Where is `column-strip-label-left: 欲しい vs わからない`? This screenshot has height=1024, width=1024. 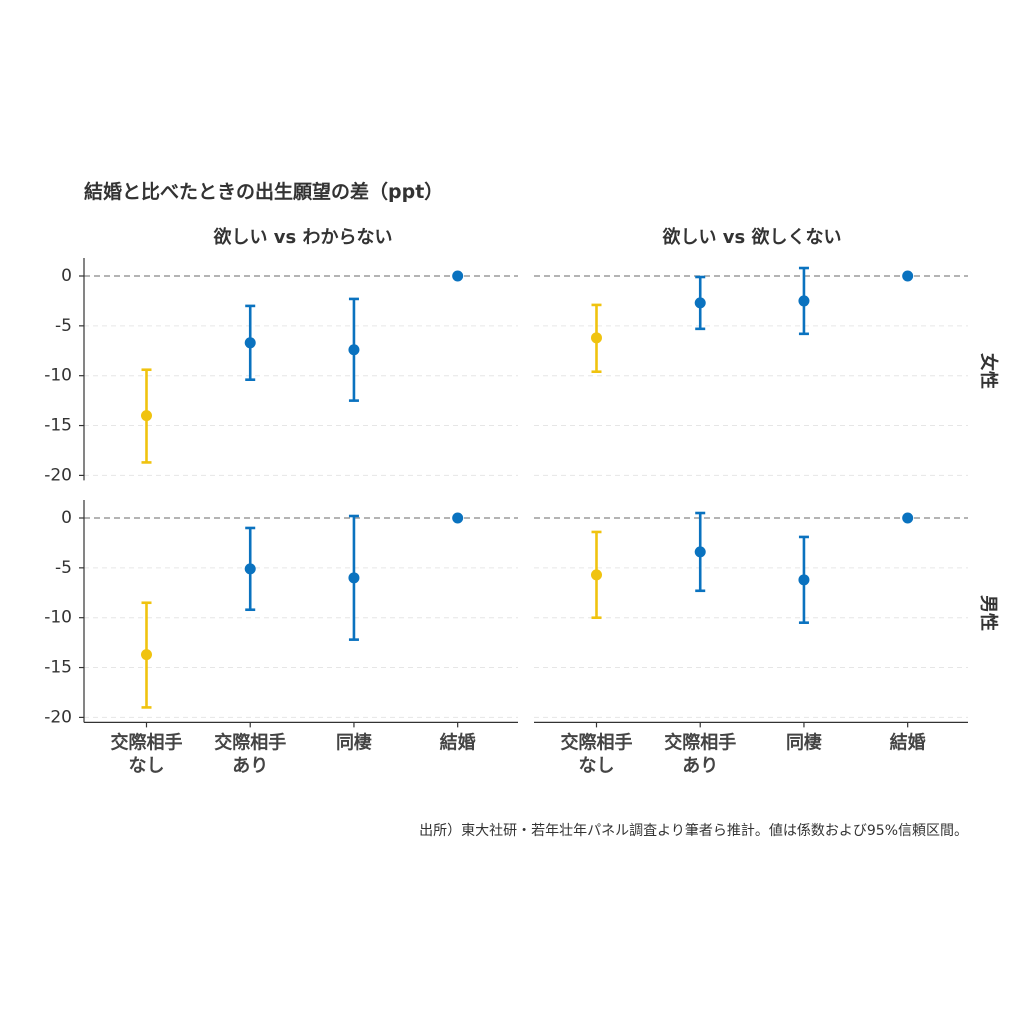 column-strip-label-left: 欲しい vs わからない is located at coordinates (303, 237).